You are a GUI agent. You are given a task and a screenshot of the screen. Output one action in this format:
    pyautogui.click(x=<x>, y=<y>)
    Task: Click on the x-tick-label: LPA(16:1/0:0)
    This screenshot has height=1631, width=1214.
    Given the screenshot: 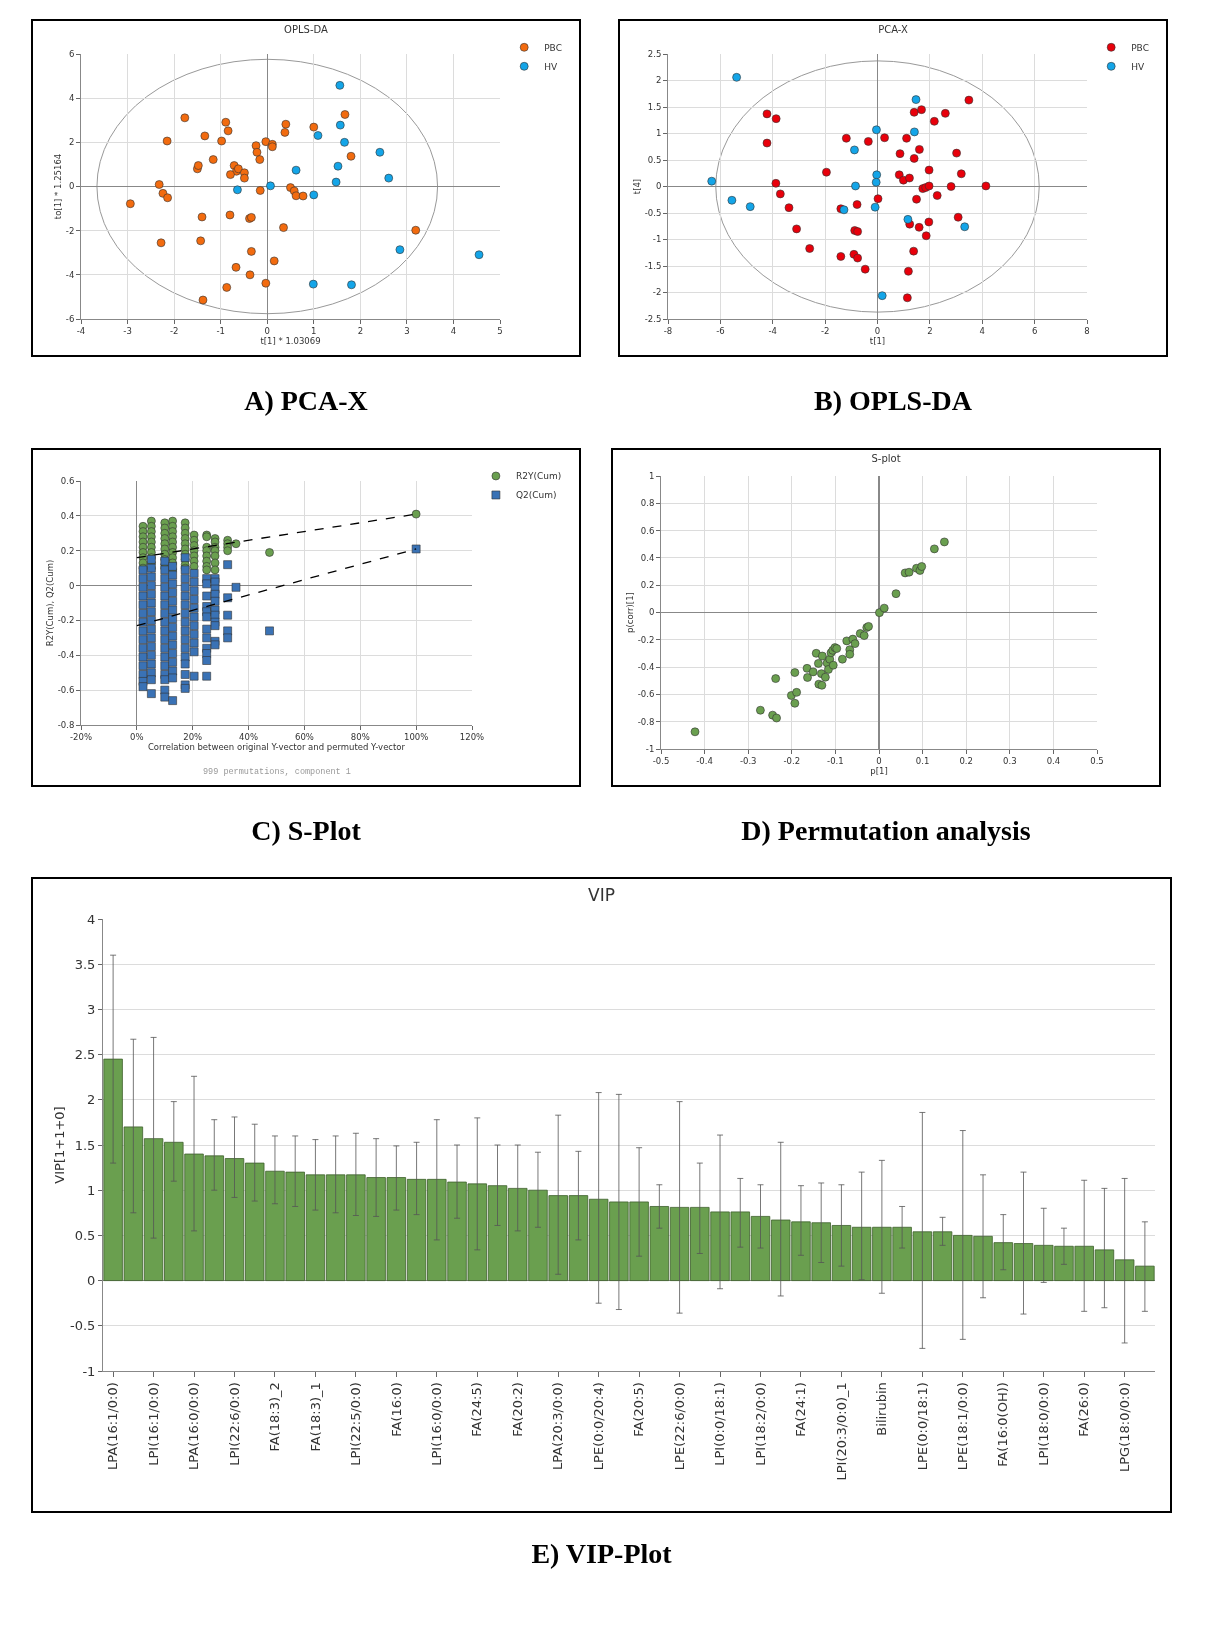 What is the action you would take?
    pyautogui.click(x=113, y=1426)
    